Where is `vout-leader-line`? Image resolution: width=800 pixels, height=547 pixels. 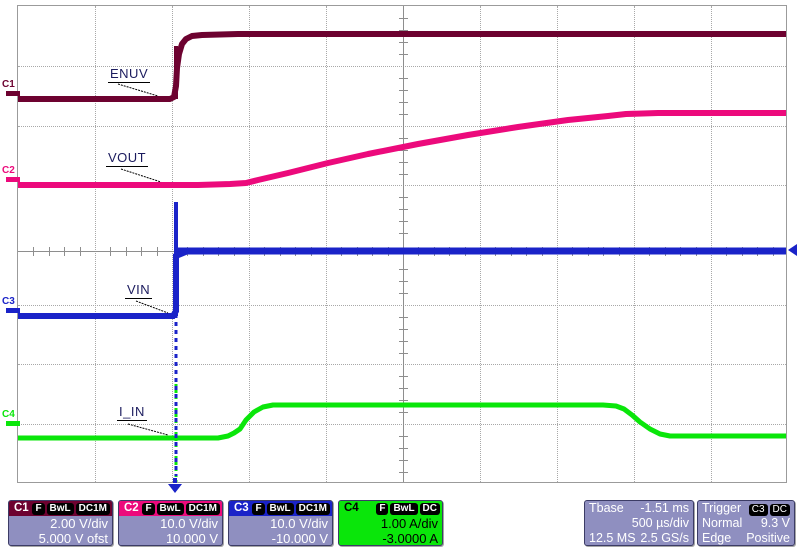 vout-leader-line is located at coordinates (141, 175).